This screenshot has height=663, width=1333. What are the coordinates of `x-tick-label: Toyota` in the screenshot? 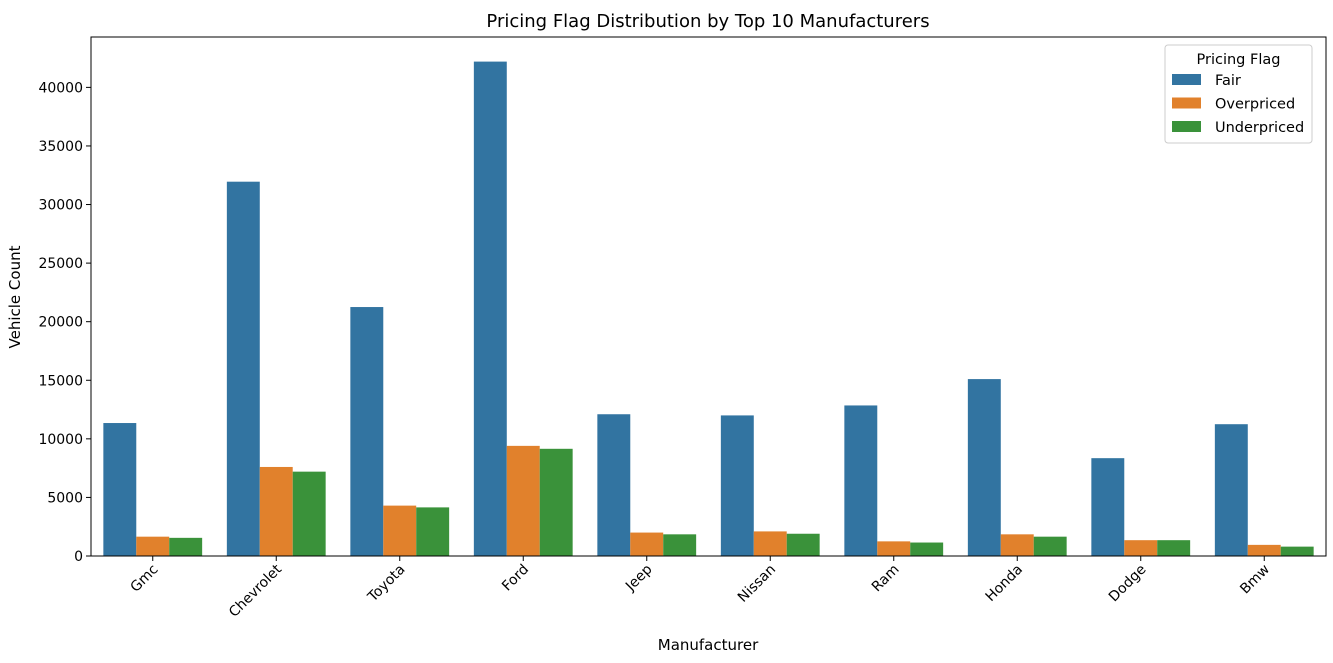 It's located at (386, 584).